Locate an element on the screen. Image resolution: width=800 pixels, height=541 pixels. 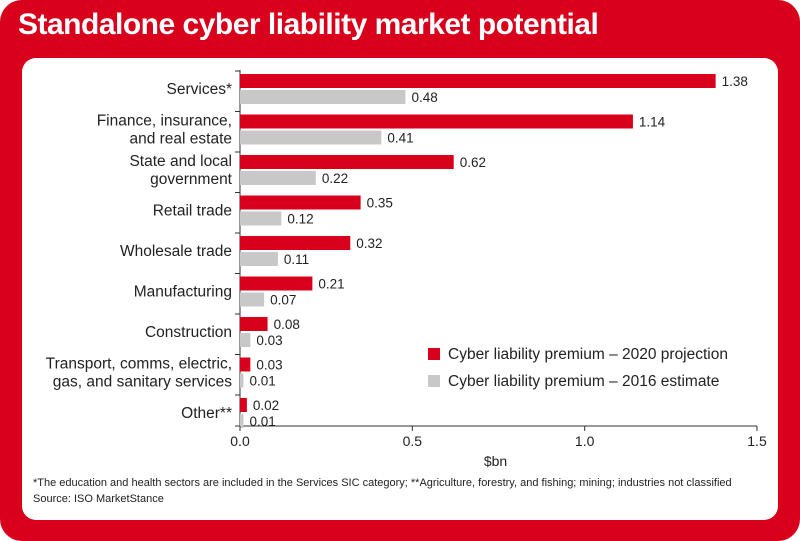
x-axis-title: $bn is located at coordinates (495, 461).